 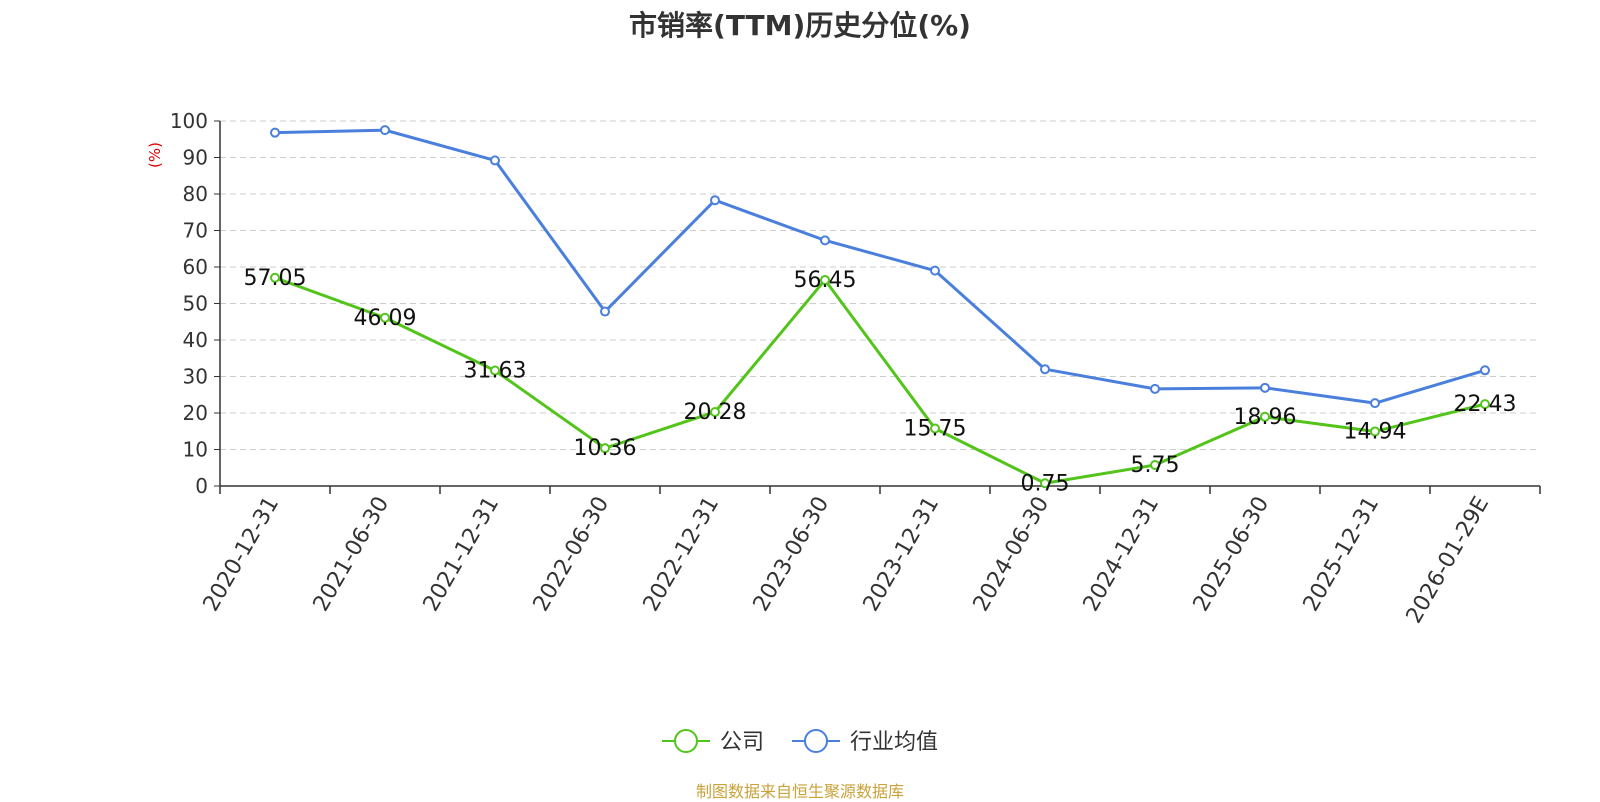 I want to click on legend: 公司 行业均值, so click(x=800, y=742).